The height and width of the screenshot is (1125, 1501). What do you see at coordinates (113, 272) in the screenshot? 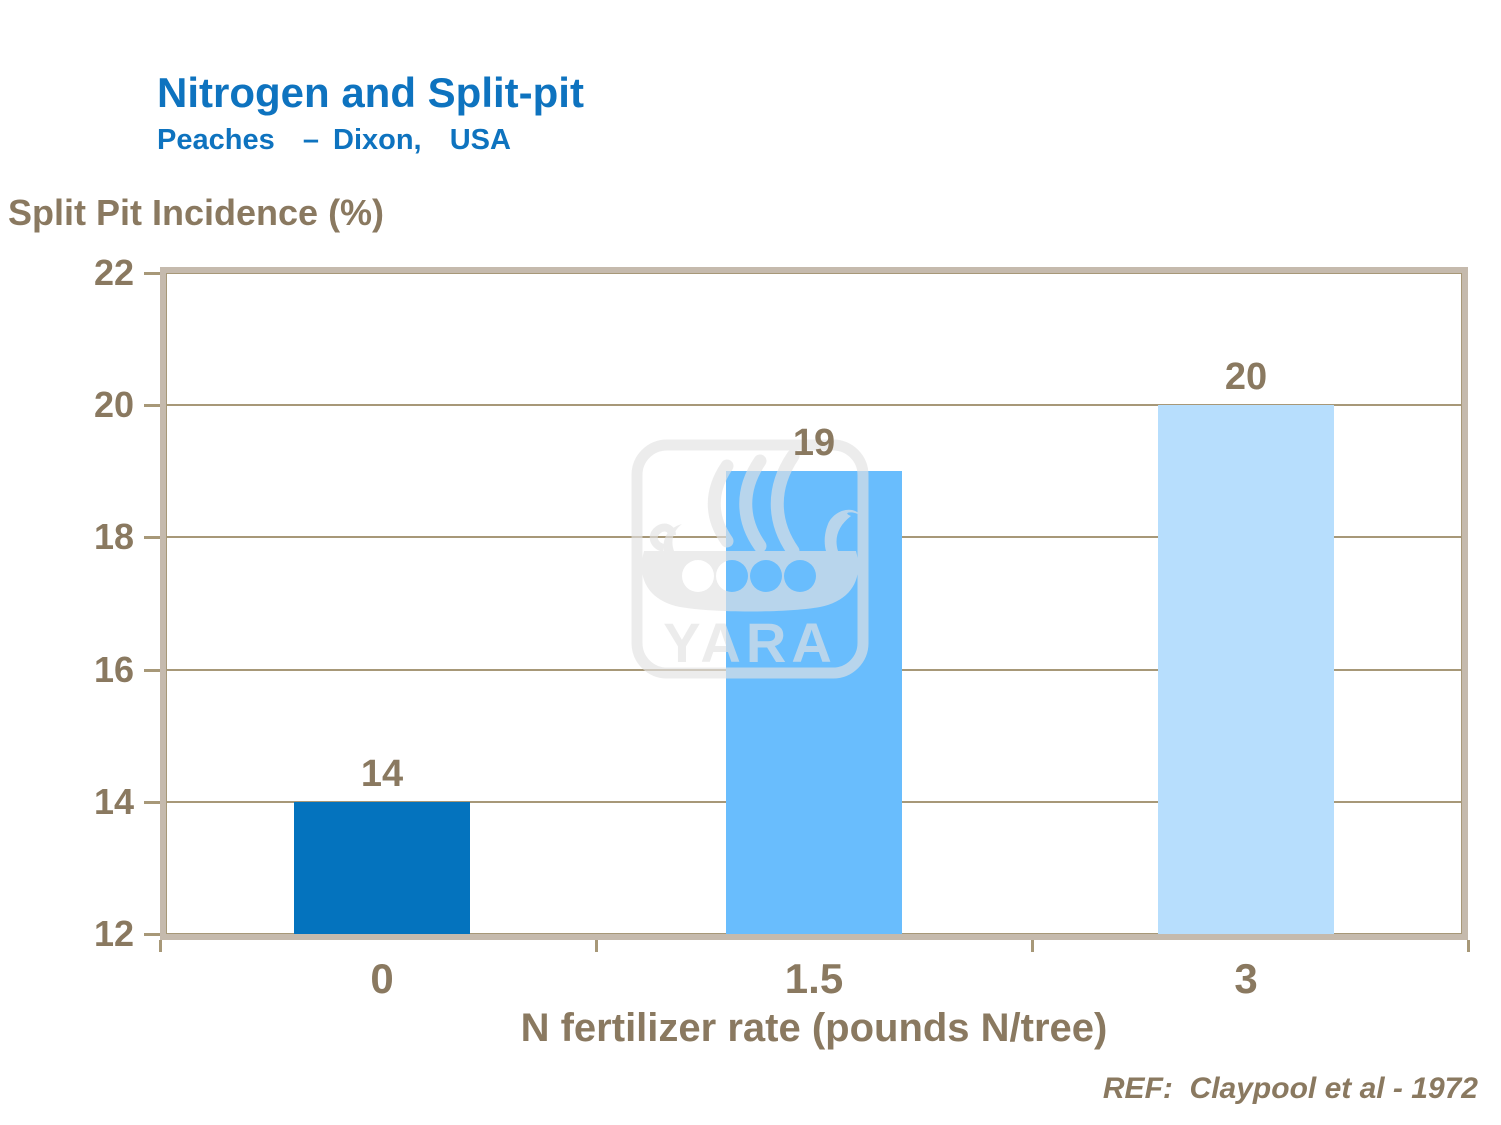
I see `y-tick-label: 22` at bounding box center [113, 272].